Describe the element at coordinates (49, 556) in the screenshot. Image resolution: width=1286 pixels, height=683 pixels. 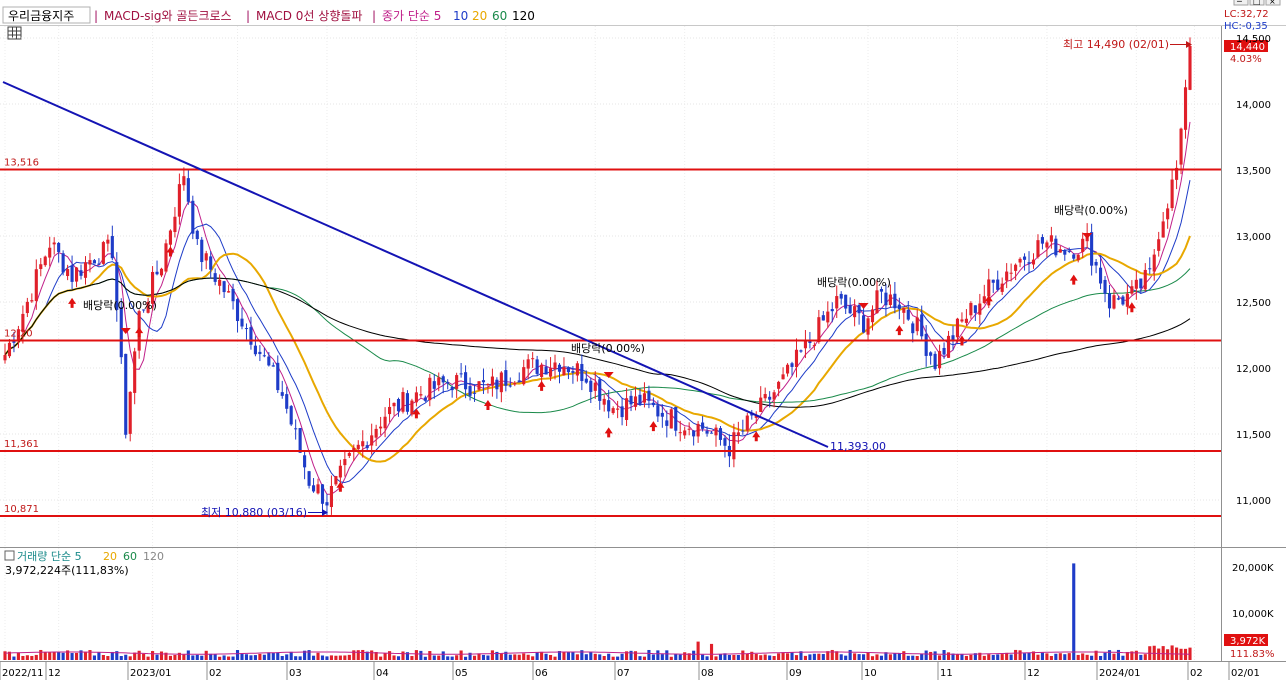
I see `volume-title: 거래량 단순 5` at that location.